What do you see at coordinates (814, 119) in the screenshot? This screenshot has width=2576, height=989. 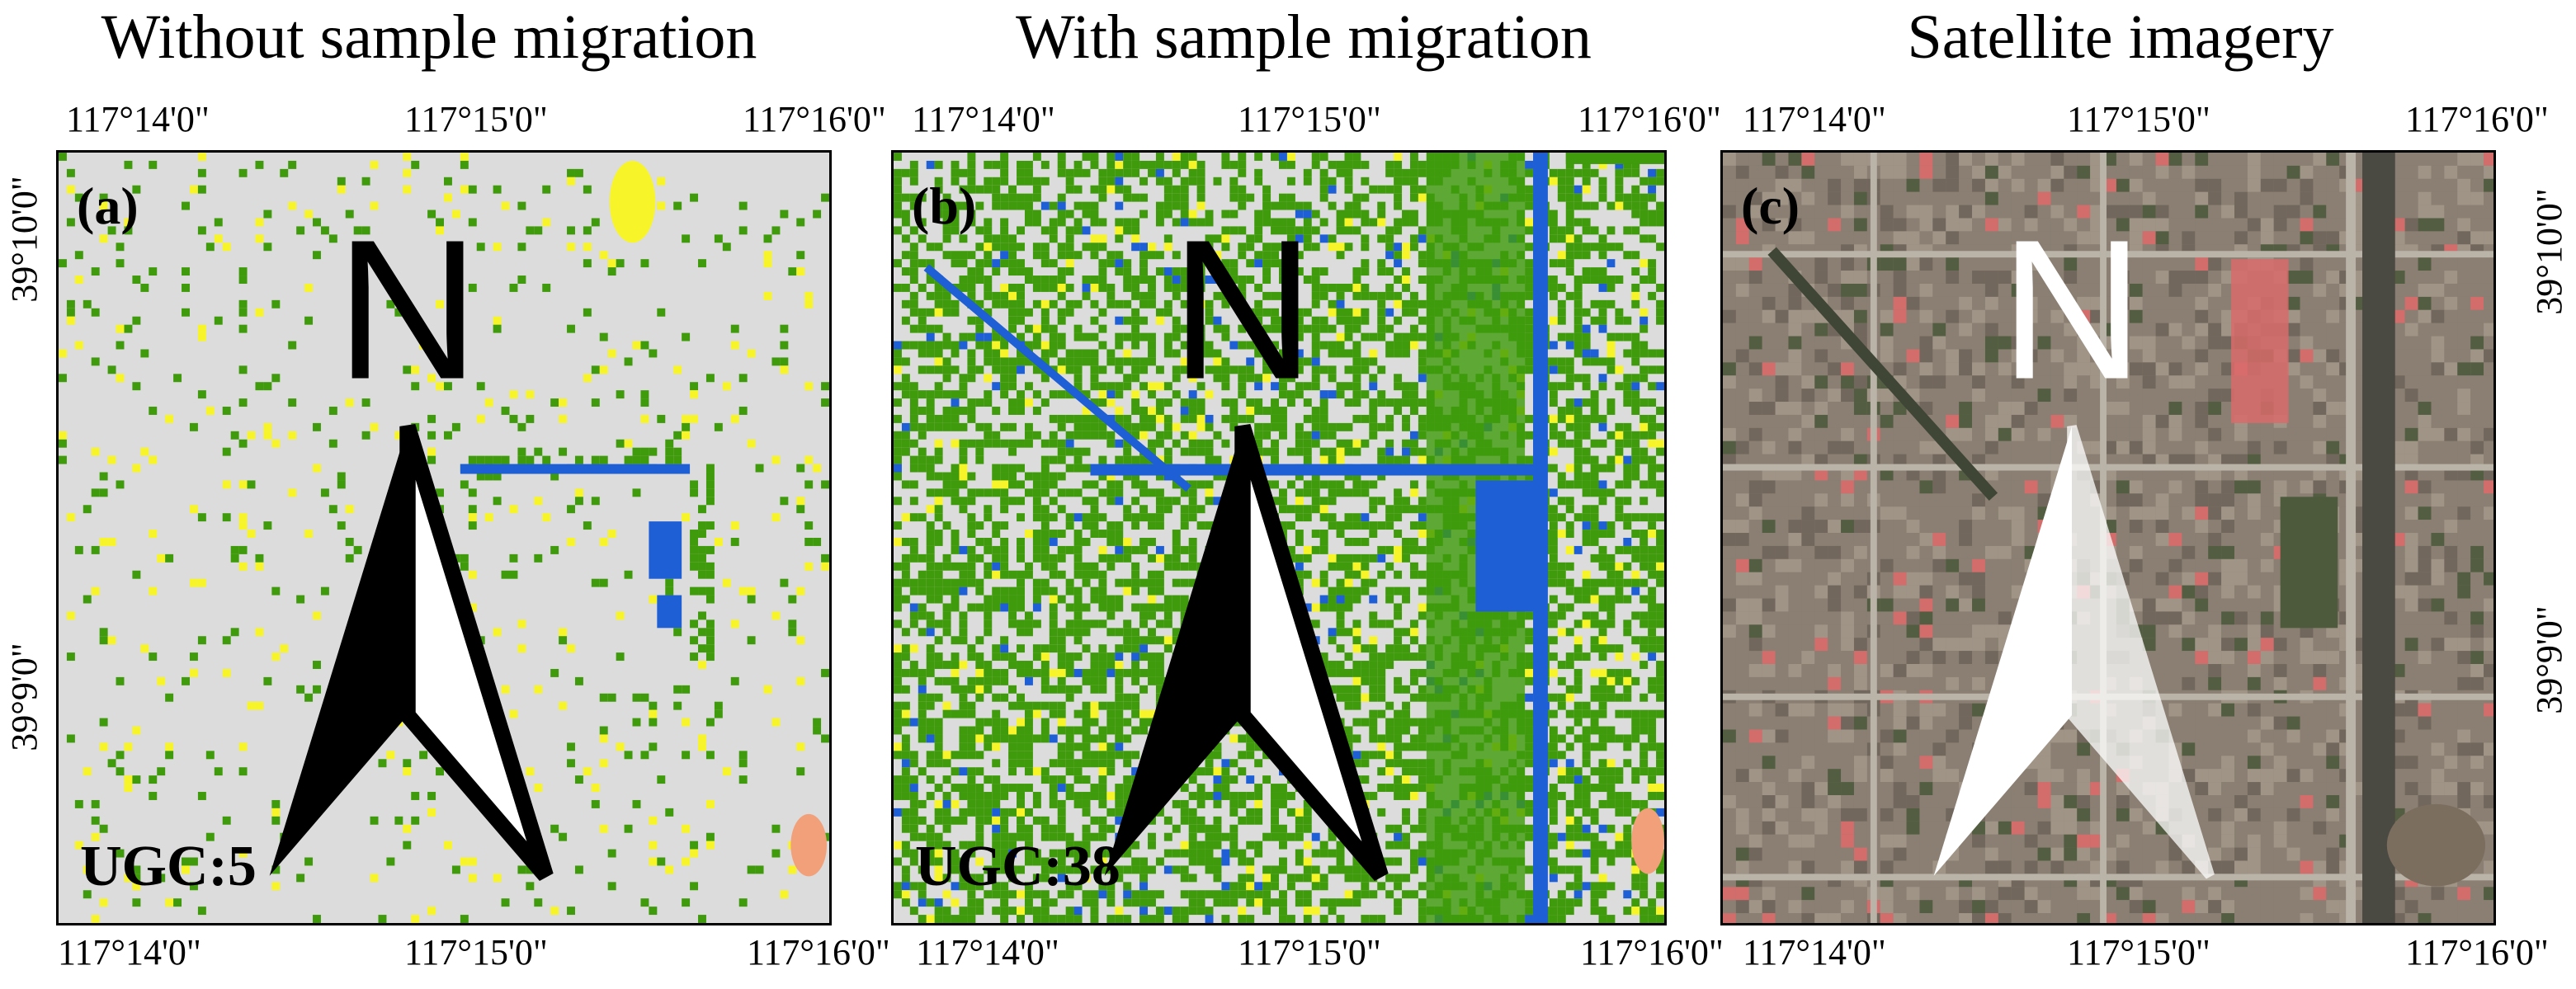 I see `top-lon-tick-a-3: 117°16'0"` at bounding box center [814, 119].